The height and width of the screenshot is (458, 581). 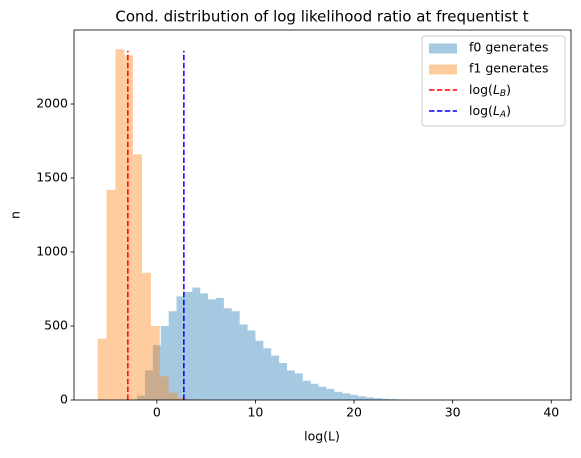 I want to click on legend-label: f0 generates, so click(x=508, y=47).